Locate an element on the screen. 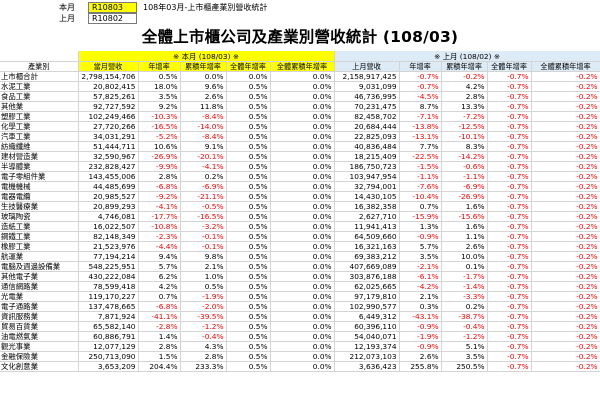  value-cell: -10.1% is located at coordinates (464, 136).